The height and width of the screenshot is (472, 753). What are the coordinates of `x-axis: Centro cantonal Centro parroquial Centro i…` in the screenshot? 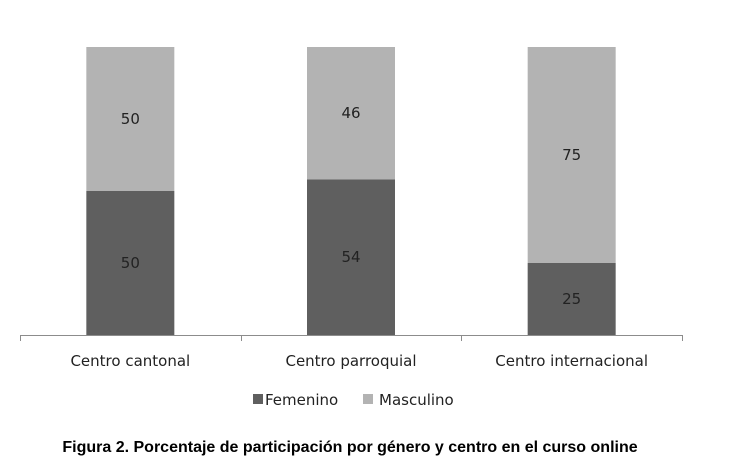 It's located at (351, 352).